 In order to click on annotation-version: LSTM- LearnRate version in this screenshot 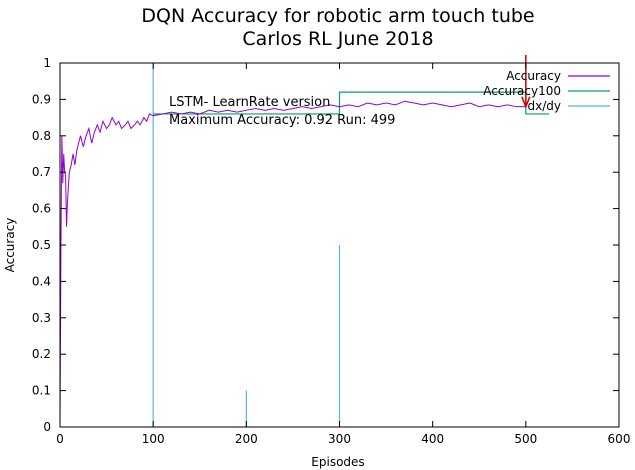, I will do `click(249, 102)`.